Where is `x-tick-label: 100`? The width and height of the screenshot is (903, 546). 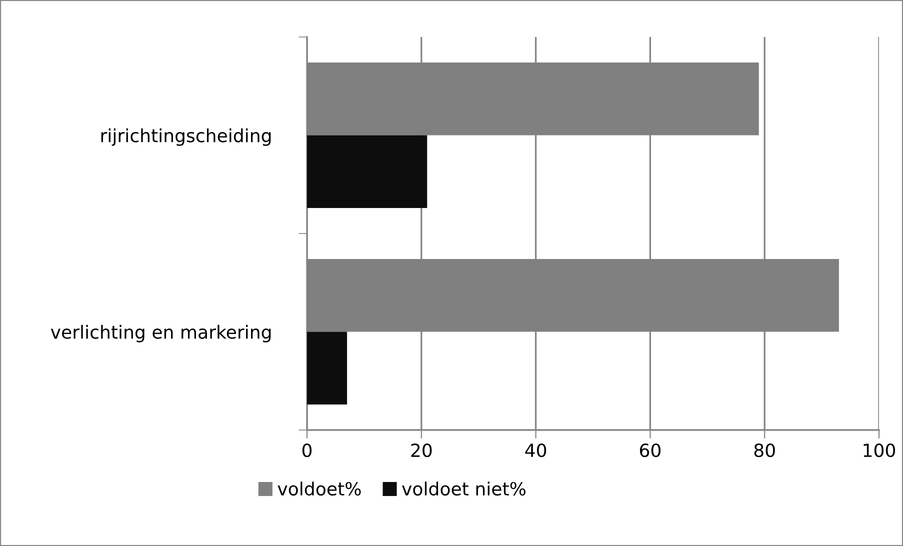 x-tick-label: 100 is located at coordinates (880, 451).